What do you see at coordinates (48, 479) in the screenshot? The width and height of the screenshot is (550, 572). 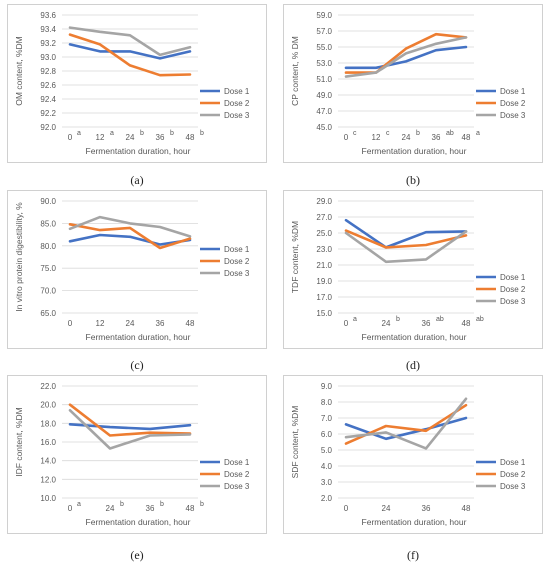 I see `y-tick-label-e-1: 12.0` at bounding box center [48, 479].